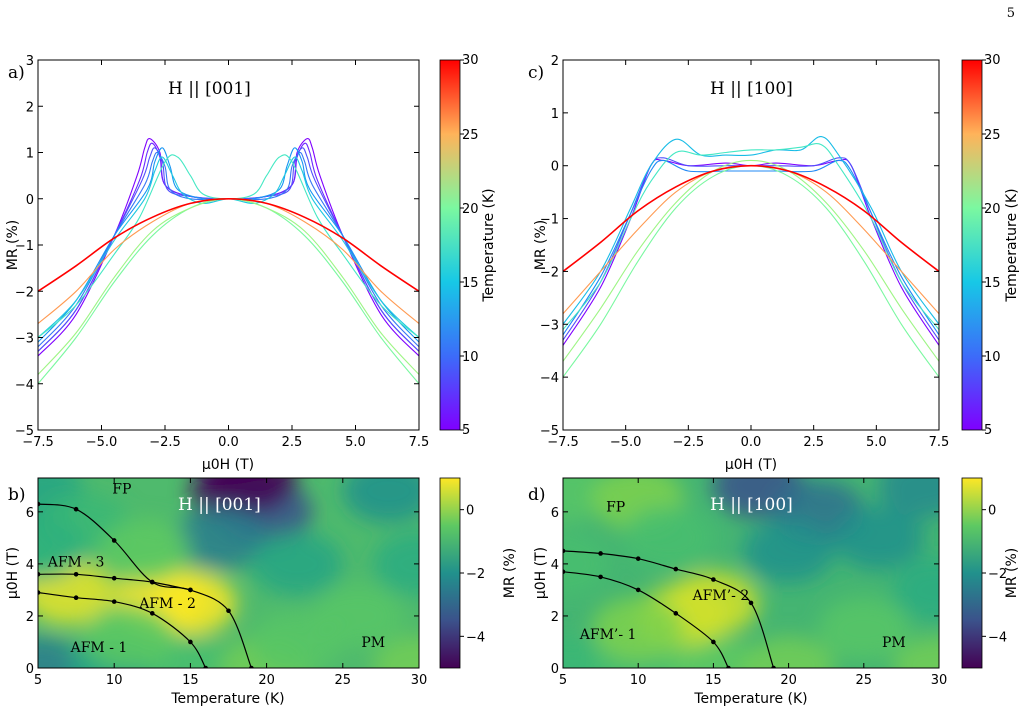  Describe the element at coordinates (475, 637) in the screenshot. I see `colorbar-tick-label-b: −4` at that location.